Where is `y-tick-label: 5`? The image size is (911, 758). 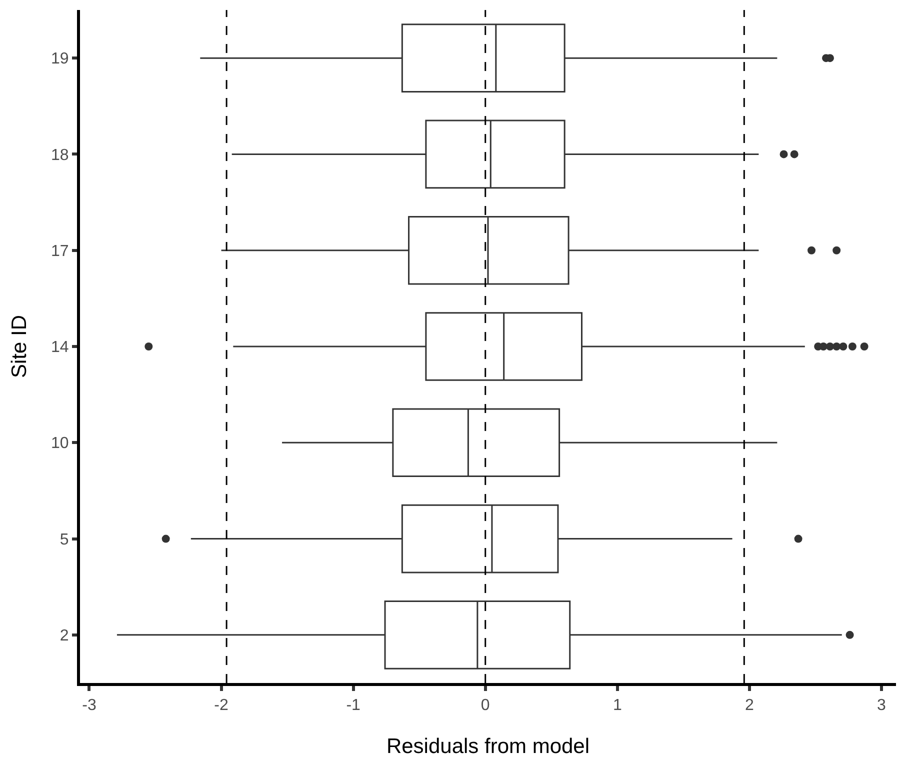 y-tick-label: 5 is located at coordinates (64, 539).